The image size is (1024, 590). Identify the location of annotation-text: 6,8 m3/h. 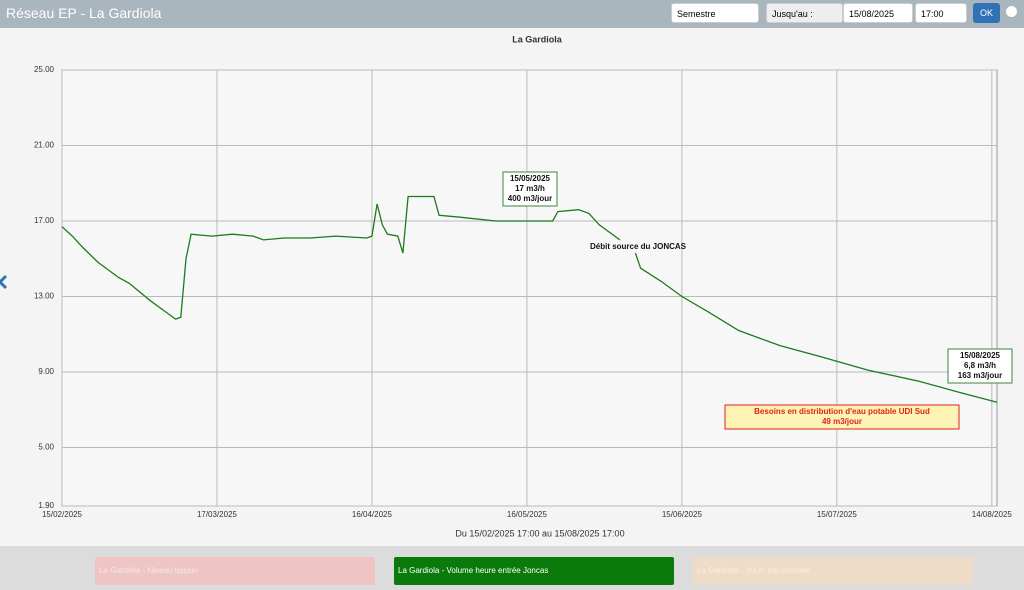
(980, 365).